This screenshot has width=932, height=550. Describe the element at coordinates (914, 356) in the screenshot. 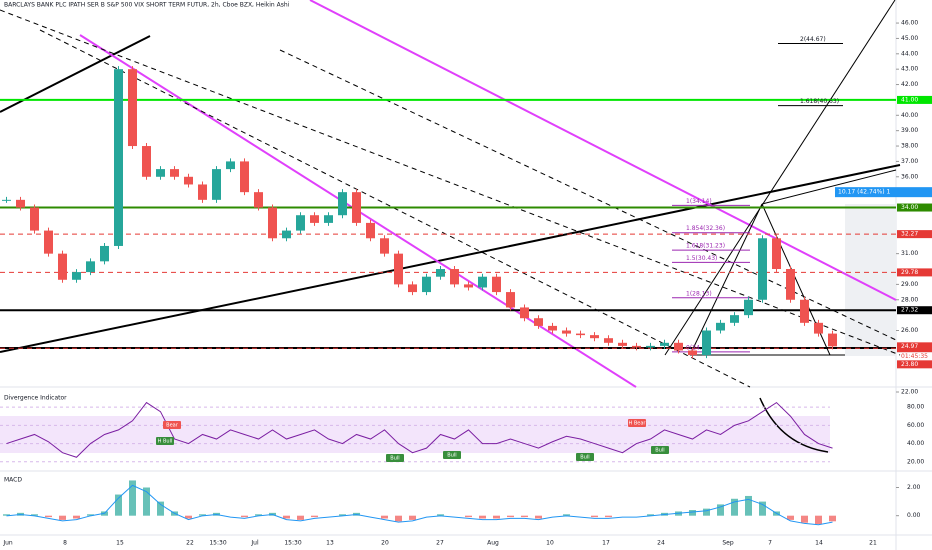

I see `countdown: 01:45:35` at that location.